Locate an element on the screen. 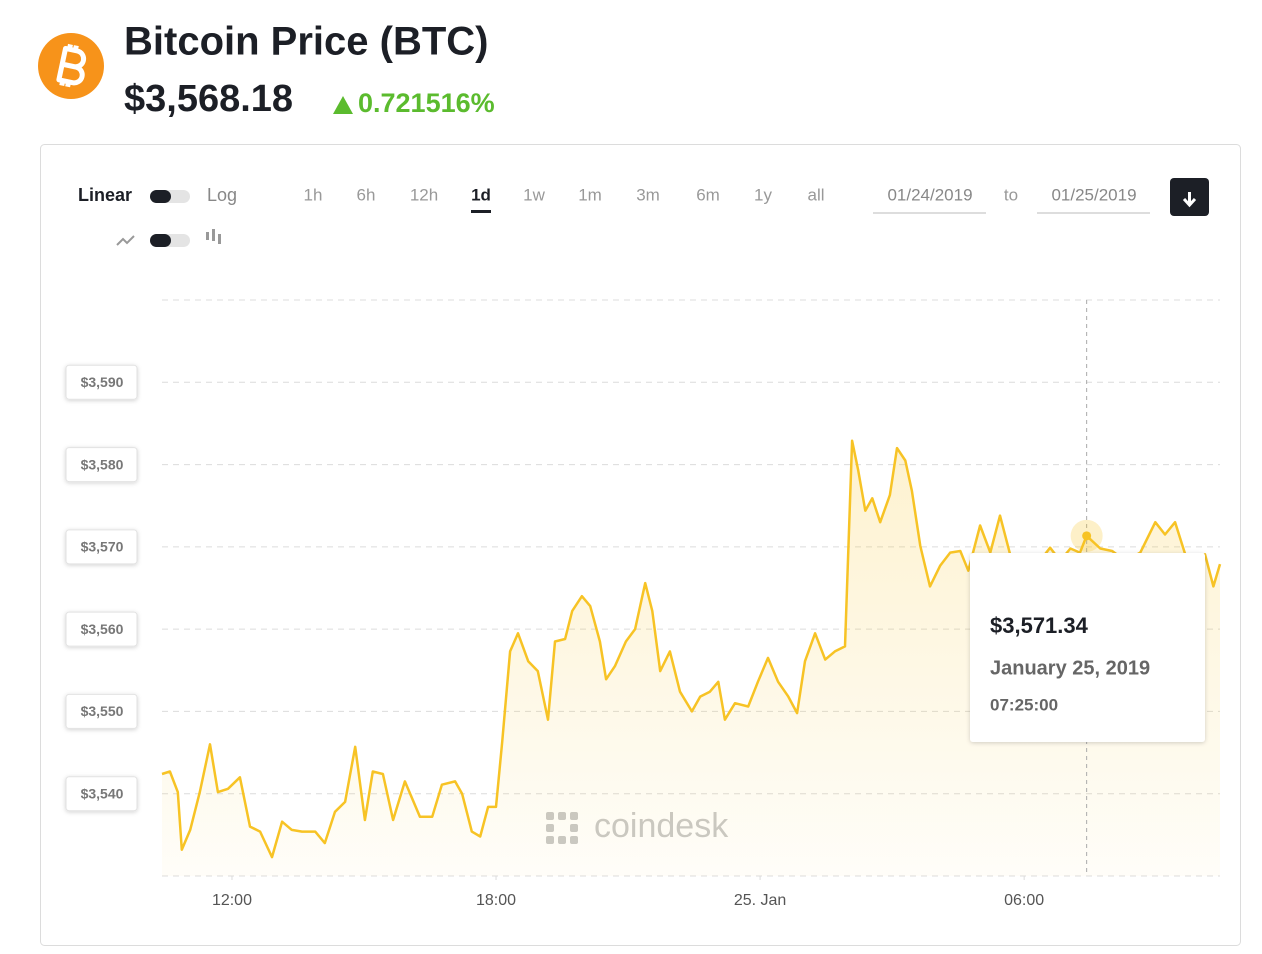  tooltip-box is located at coordinates (1087, 647).